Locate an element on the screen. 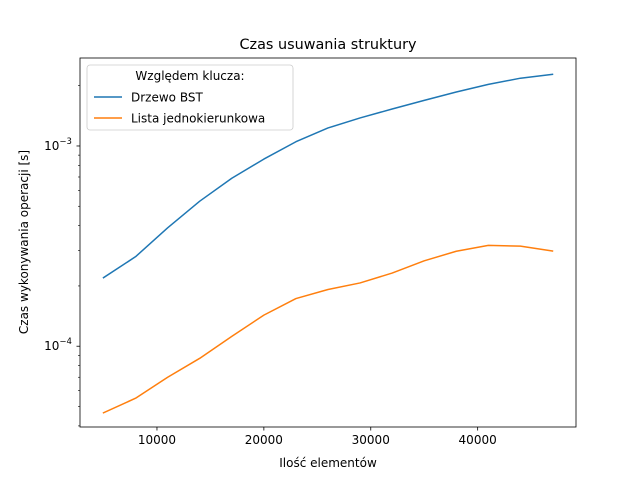 The image size is (640, 480). legend-box is located at coordinates (190, 97).